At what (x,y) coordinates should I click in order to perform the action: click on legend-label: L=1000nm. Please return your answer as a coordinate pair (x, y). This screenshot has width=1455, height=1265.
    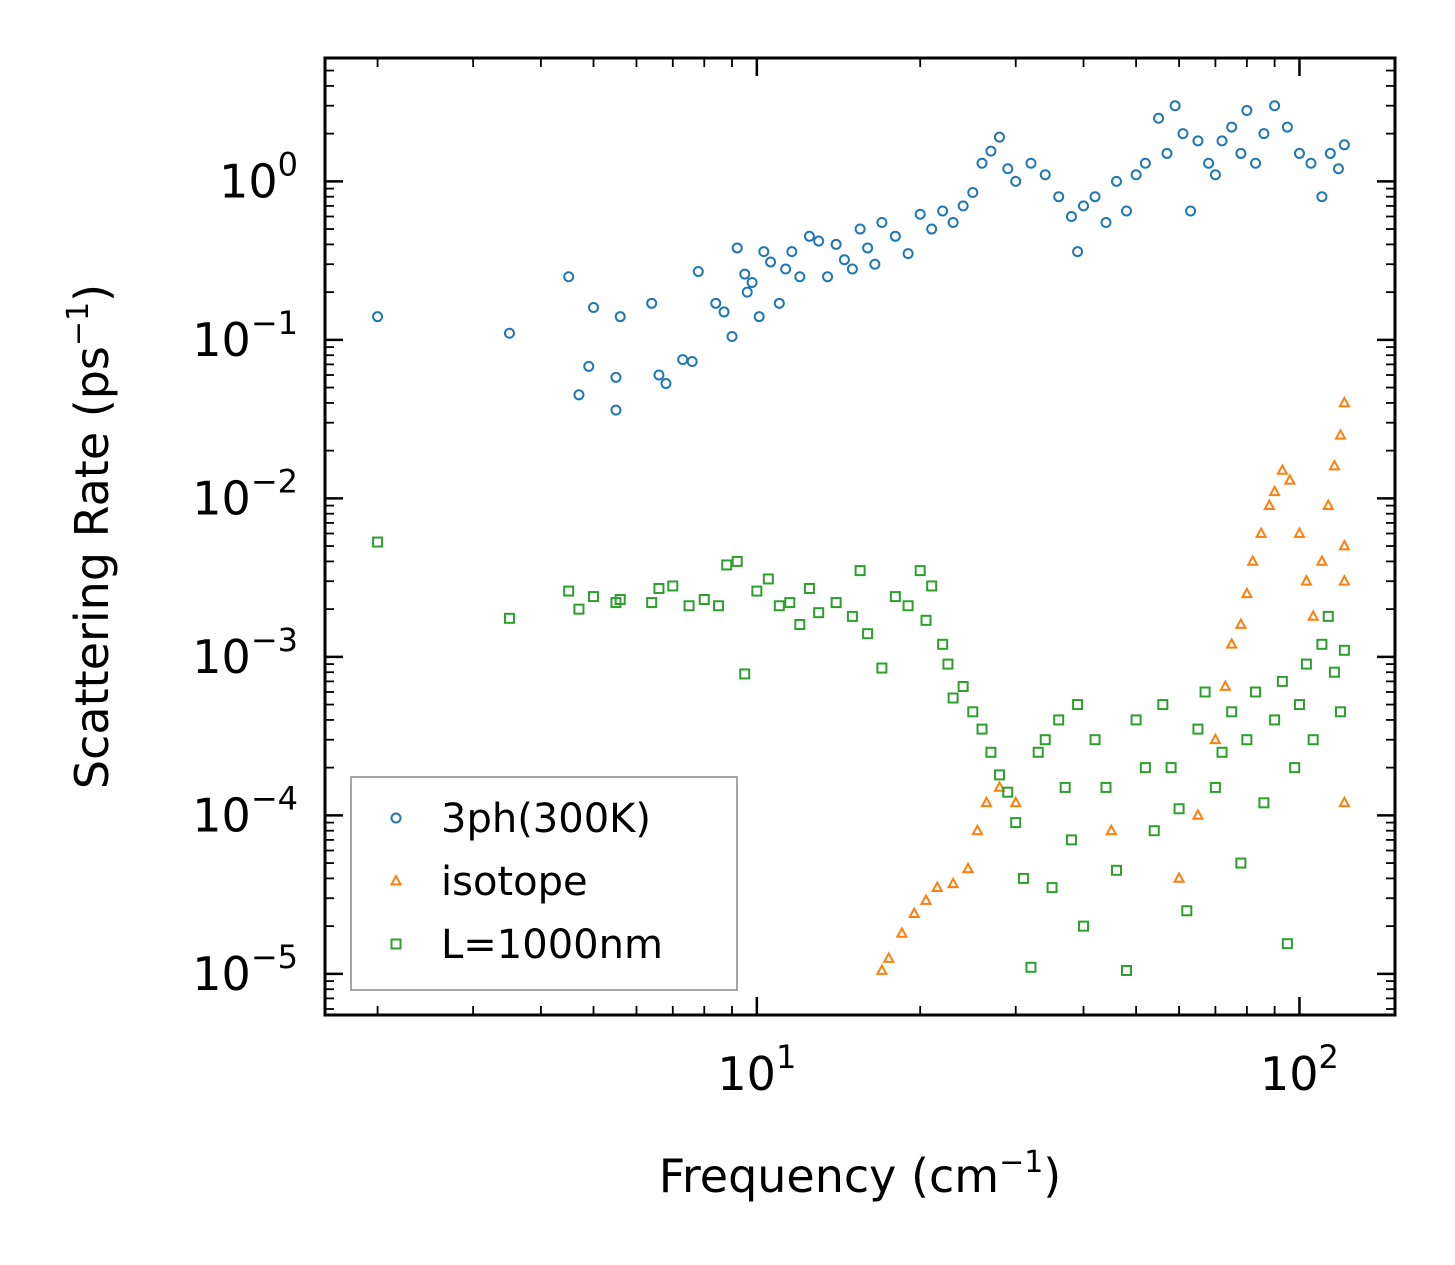
    Looking at the image, I should click on (552, 945).